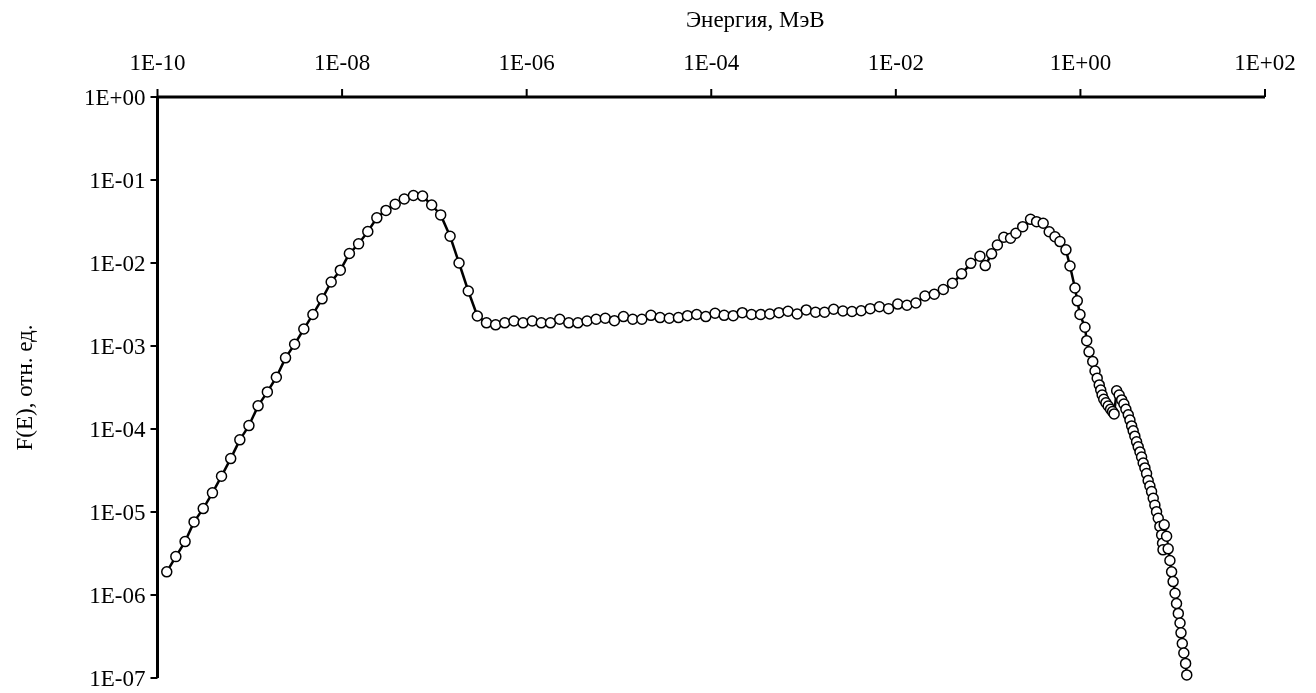  What do you see at coordinates (24, 387) in the screenshot?
I see `y-axis-title: F(E), отн. ед.` at bounding box center [24, 387].